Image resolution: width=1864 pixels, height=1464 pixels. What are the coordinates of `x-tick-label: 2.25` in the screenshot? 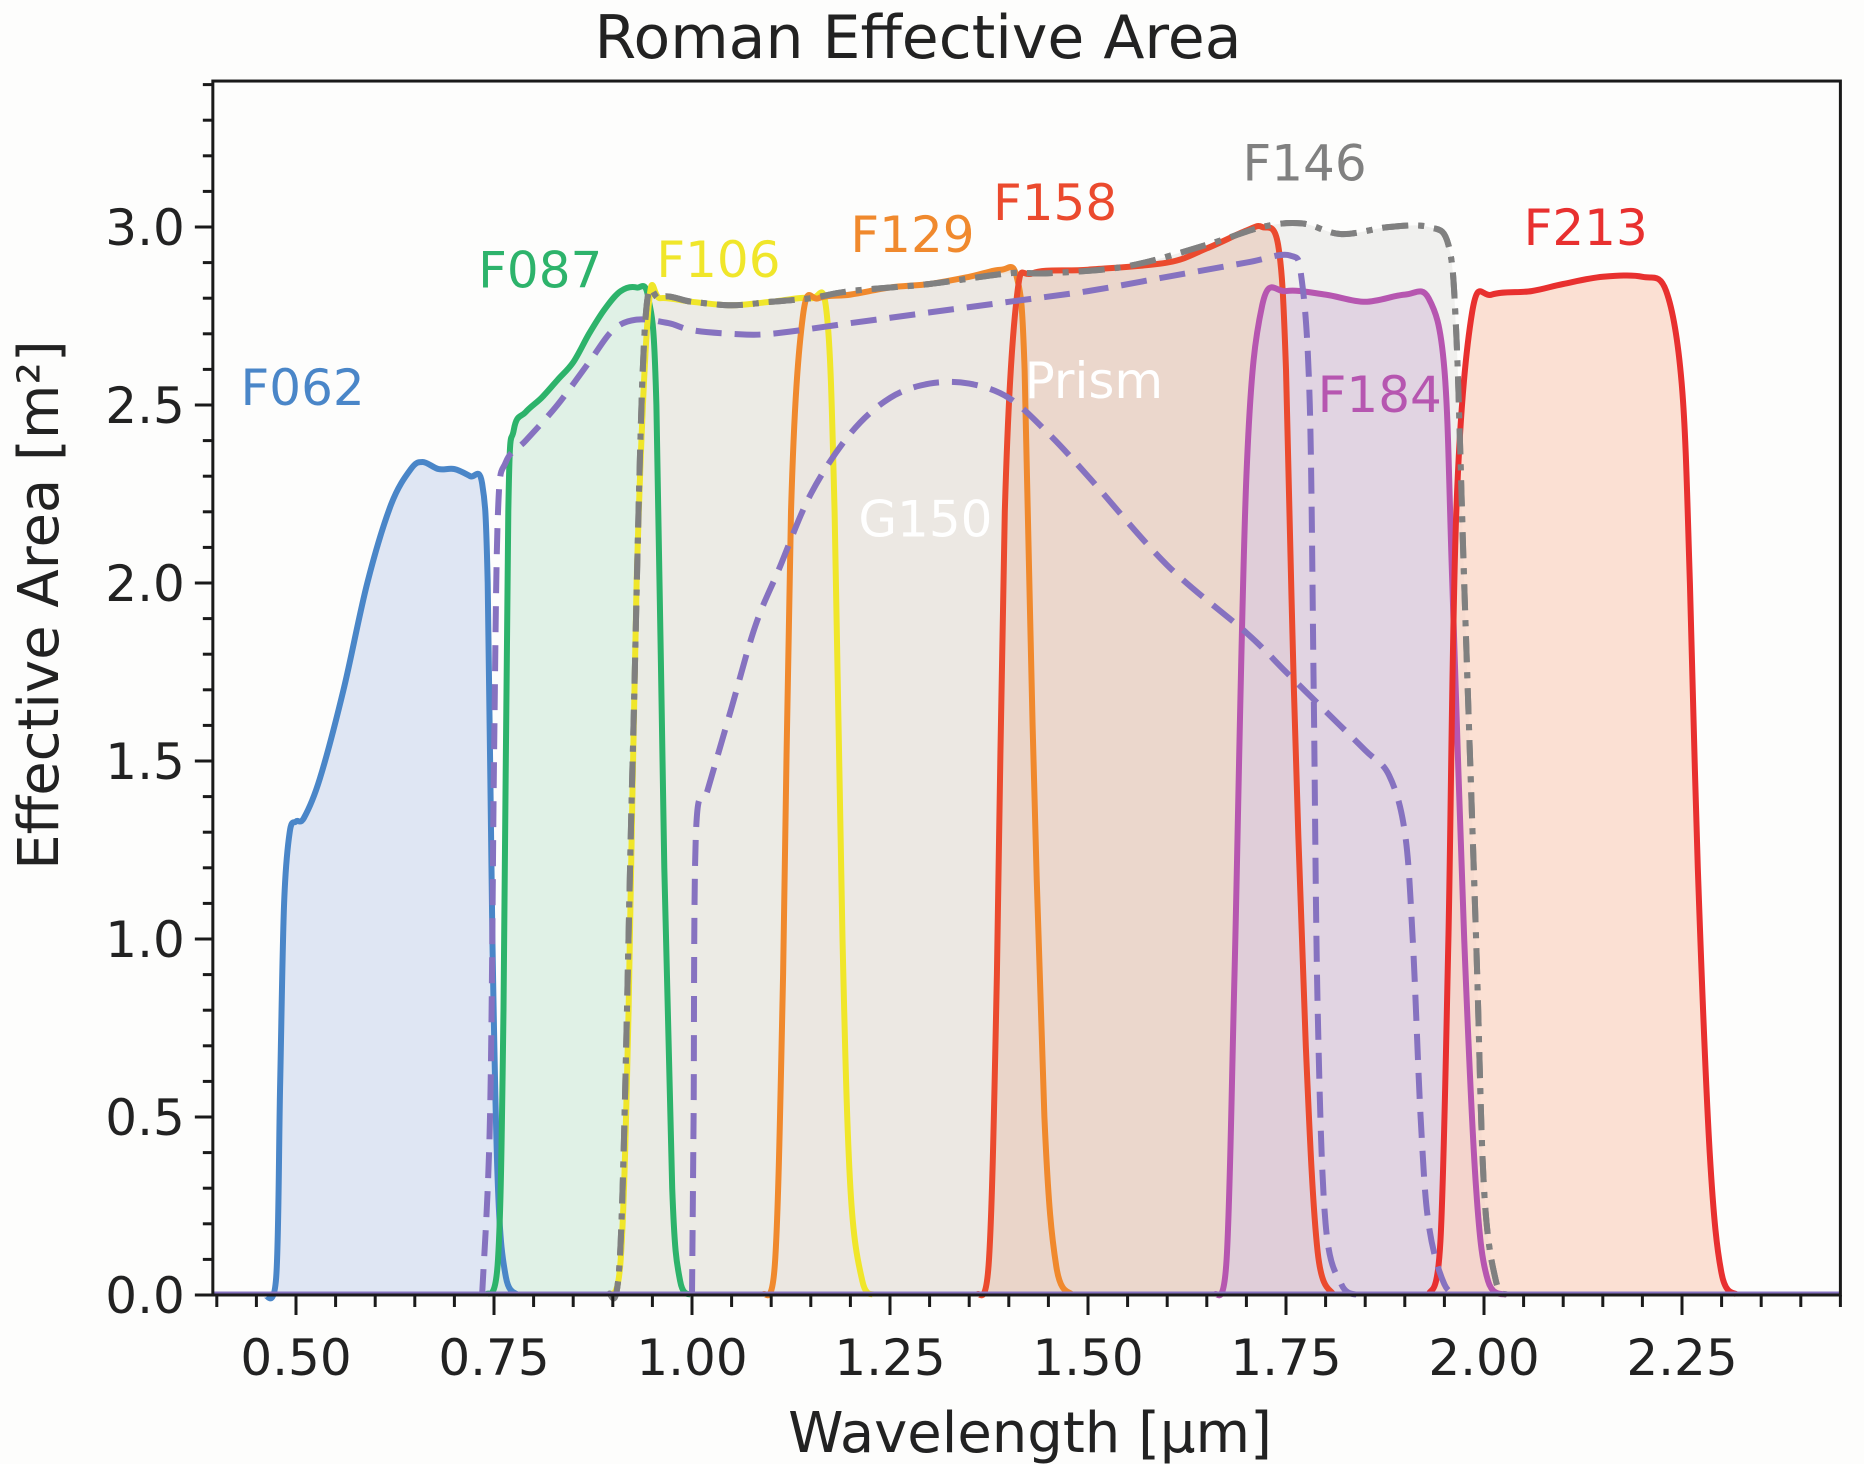 It's located at (1681, 1358).